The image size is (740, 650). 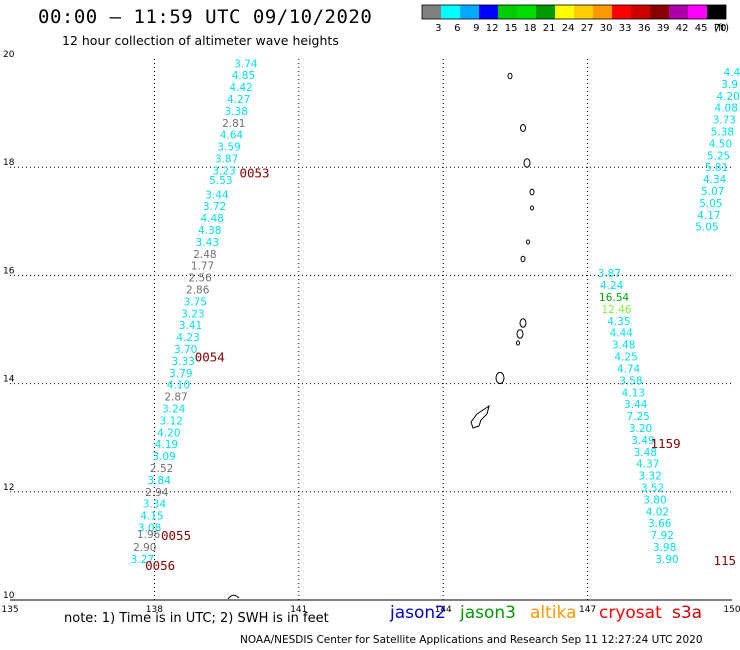 I want to click on swh-value: 4.02, so click(x=657, y=512).